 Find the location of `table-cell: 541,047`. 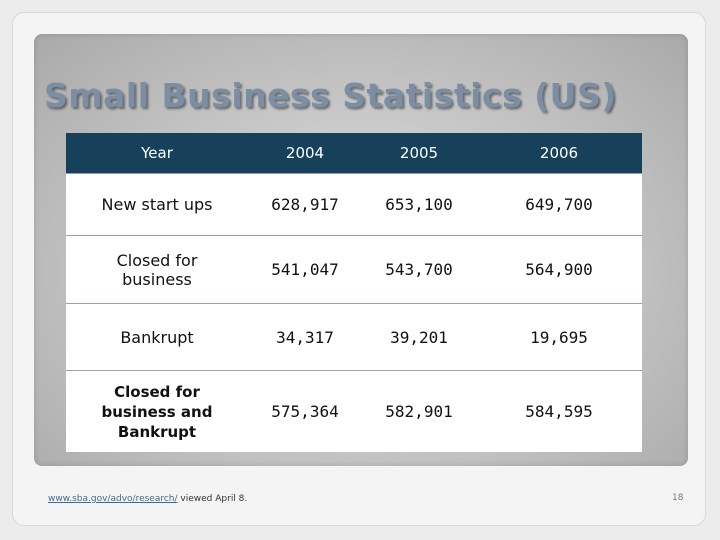

table-cell: 541,047 is located at coordinates (305, 269).